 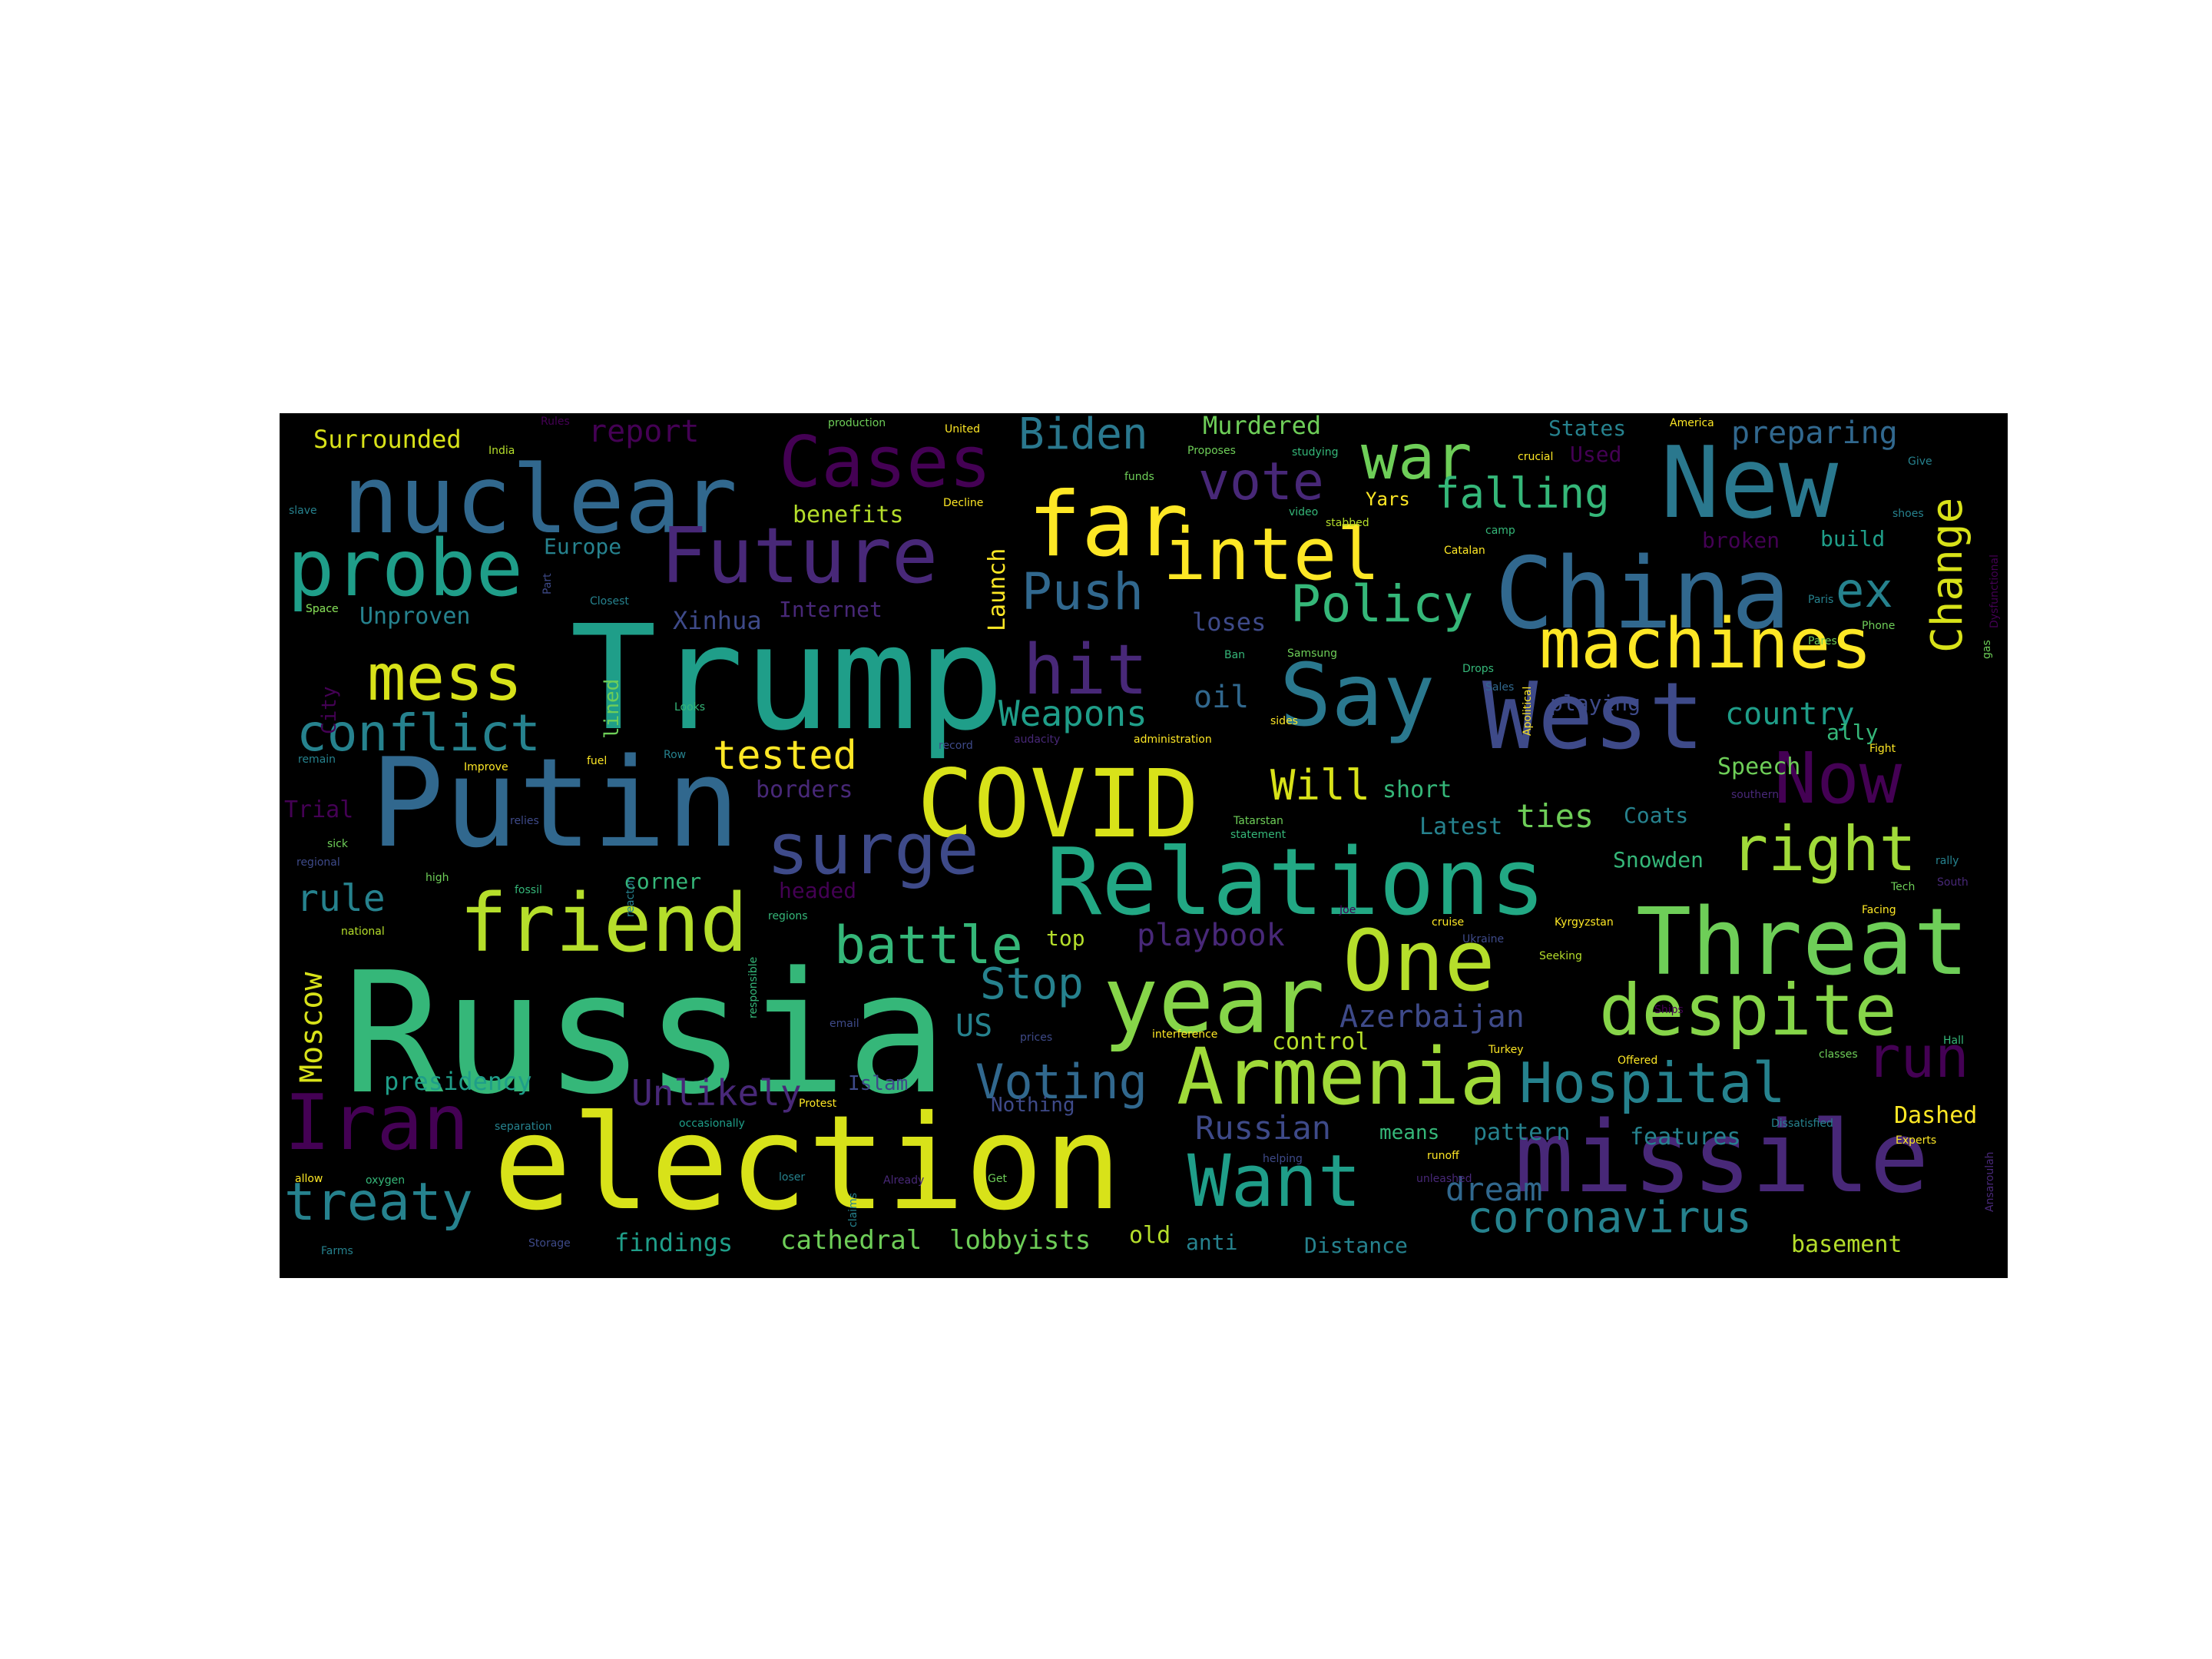 What do you see at coordinates (1506, 1050) in the screenshot?
I see `word-turkey: Turkey` at bounding box center [1506, 1050].